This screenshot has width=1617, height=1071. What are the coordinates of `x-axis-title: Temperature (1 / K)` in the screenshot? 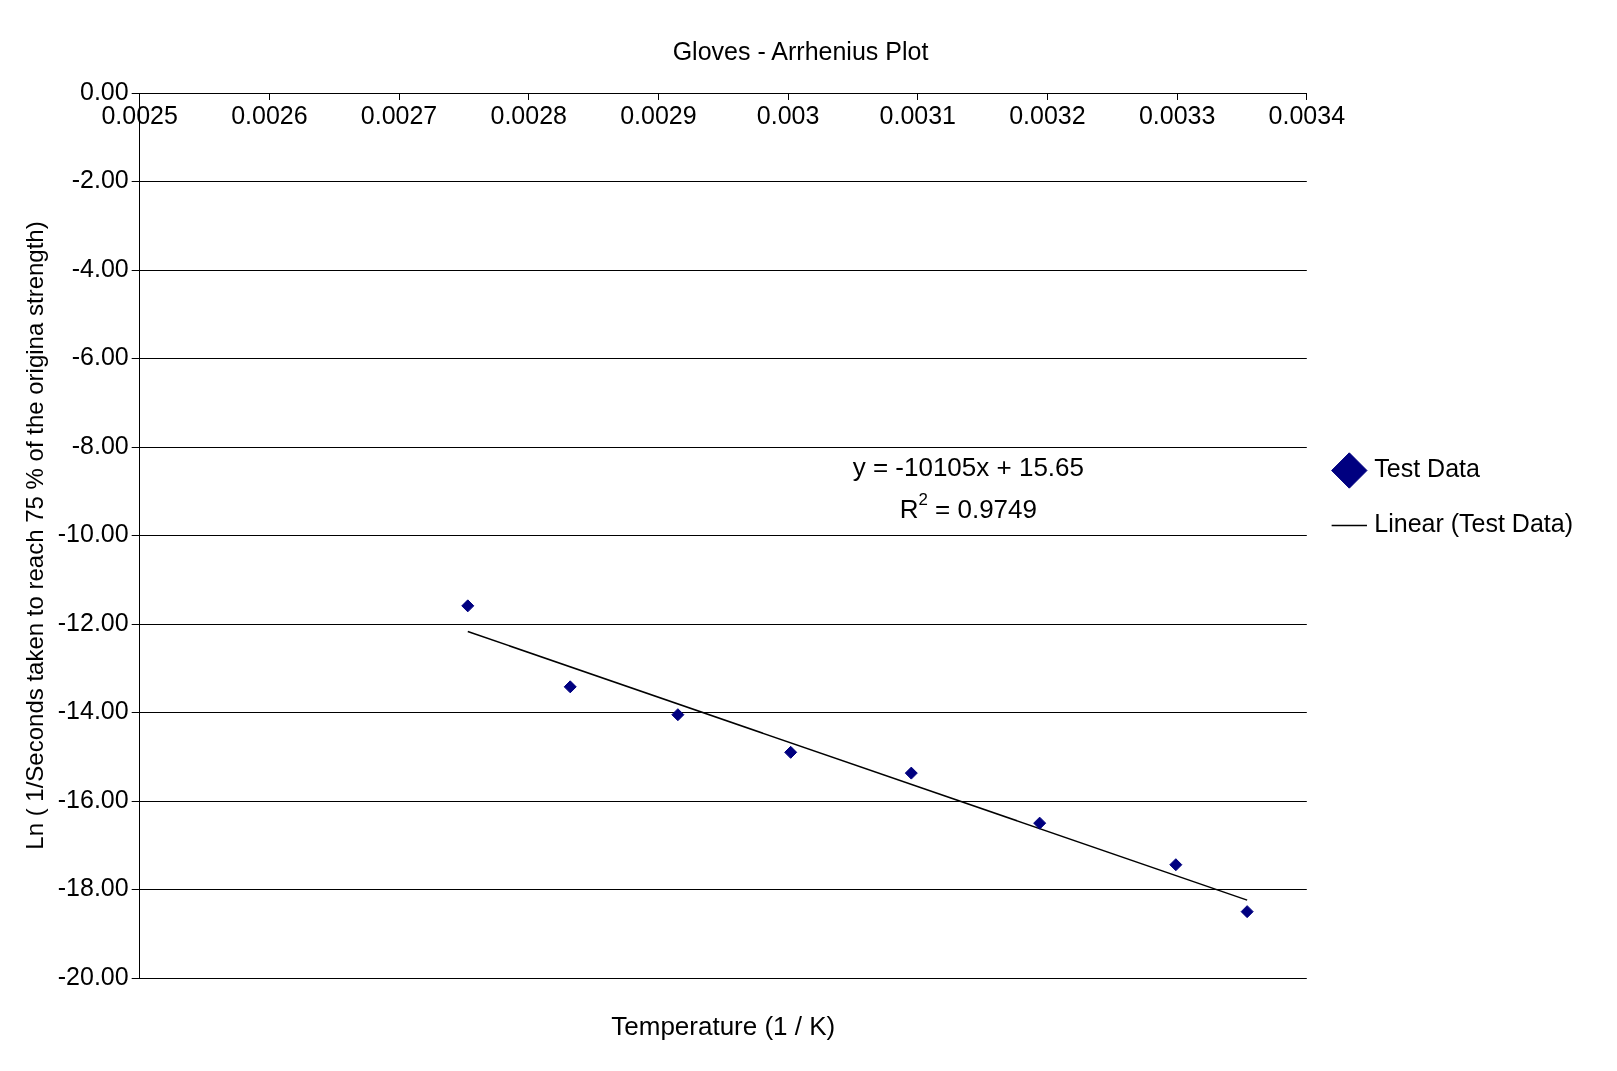 It's located at (723, 1026).